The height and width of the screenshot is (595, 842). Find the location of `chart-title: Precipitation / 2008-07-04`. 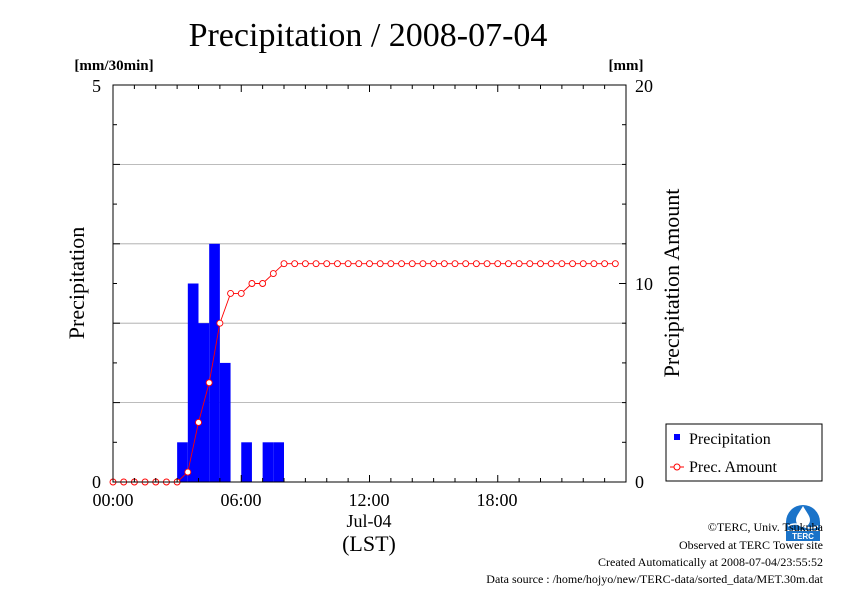

chart-title: Precipitation / 2008-07-04 is located at coordinates (368, 35).